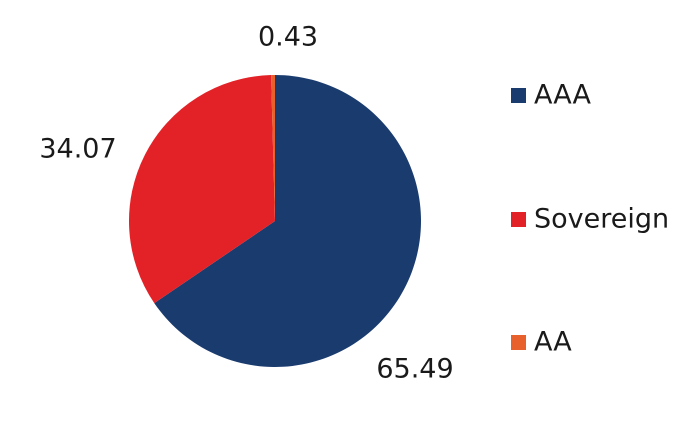 This screenshot has height=426, width=696. I want to click on data-label: 34.07, so click(77, 149).